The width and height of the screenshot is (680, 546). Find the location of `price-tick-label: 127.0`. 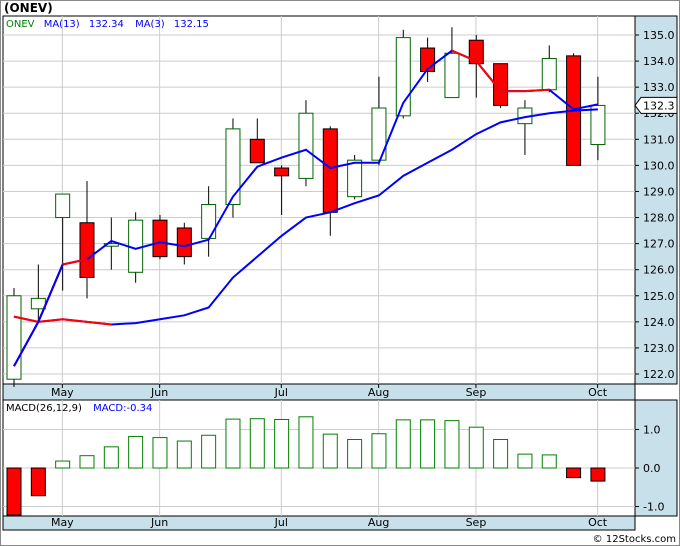

price-tick-label: 127.0 is located at coordinates (659, 244).